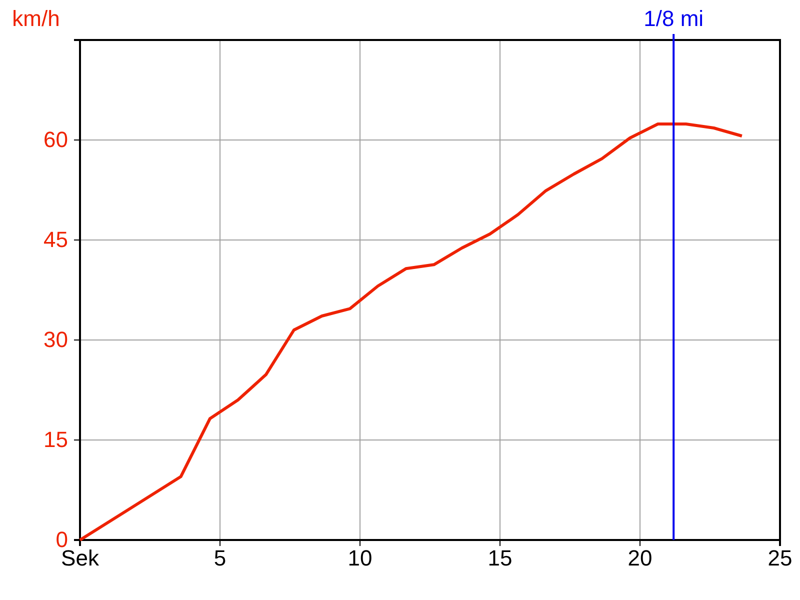 The image size is (800, 600). Describe the element at coordinates (674, 18) in the screenshot. I see `ref-line-label: 1/8 mi` at that location.